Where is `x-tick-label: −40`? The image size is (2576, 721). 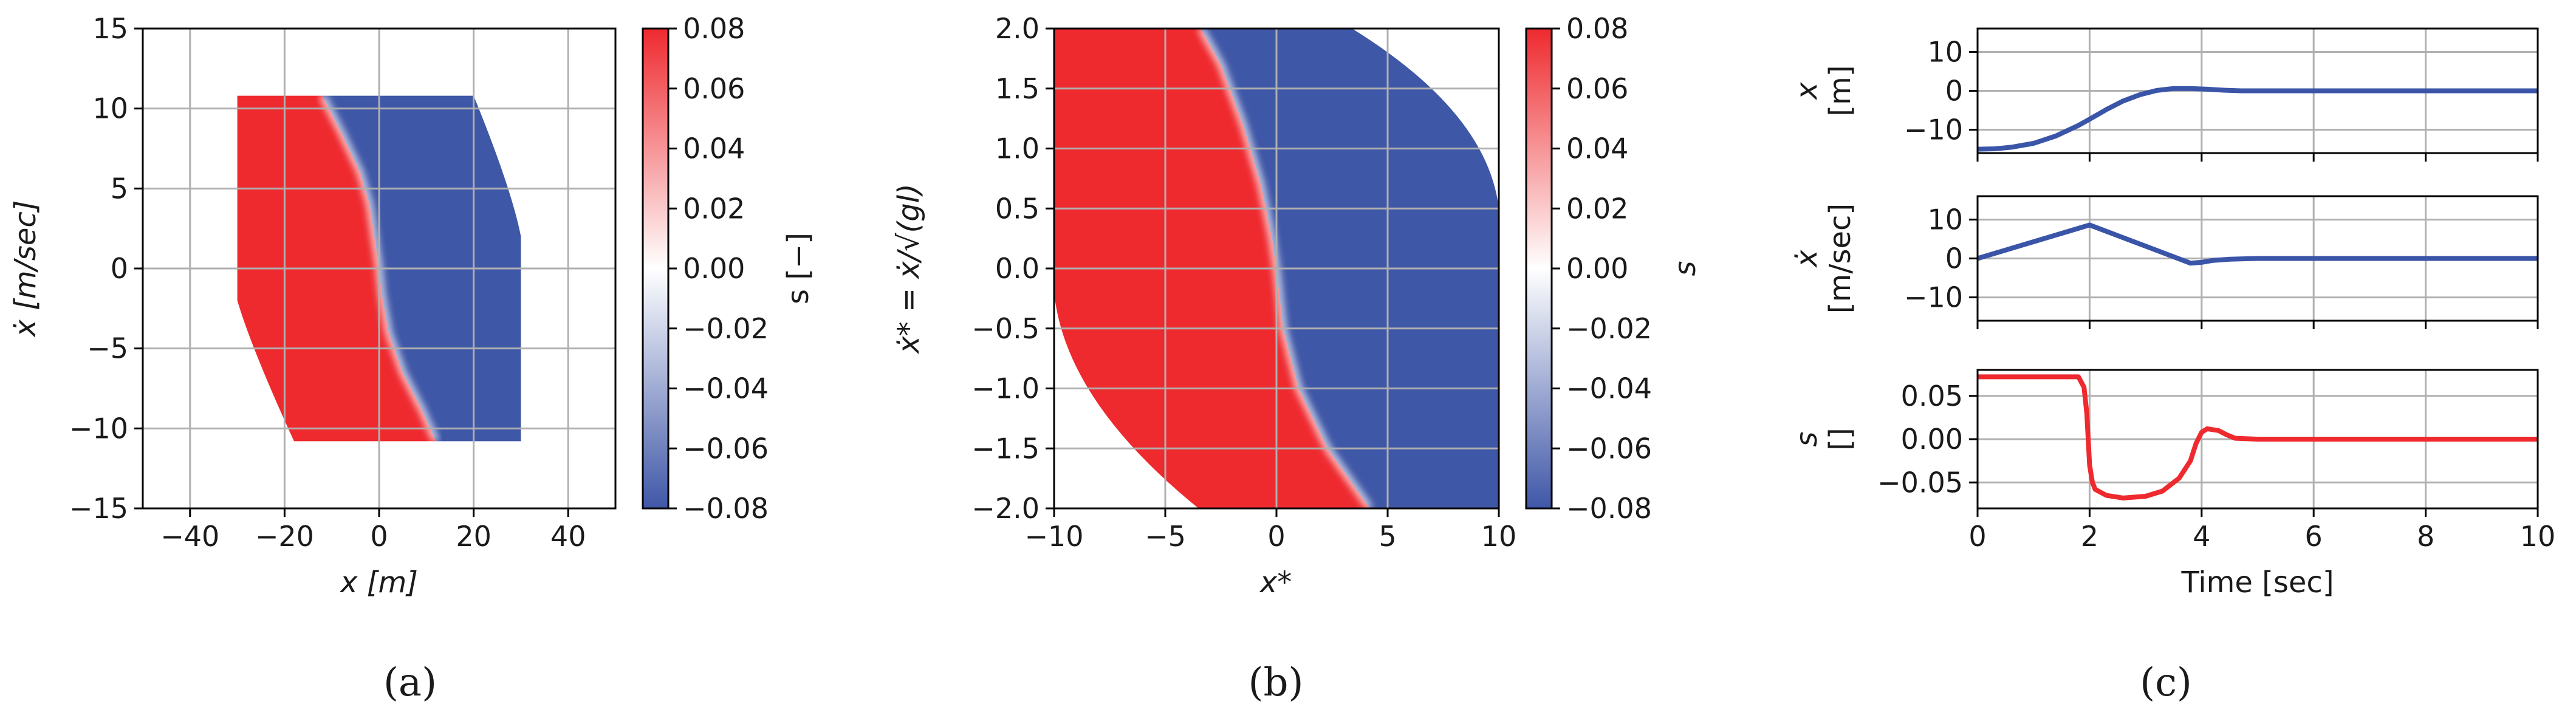
x-tick-label: −40 is located at coordinates (189, 536).